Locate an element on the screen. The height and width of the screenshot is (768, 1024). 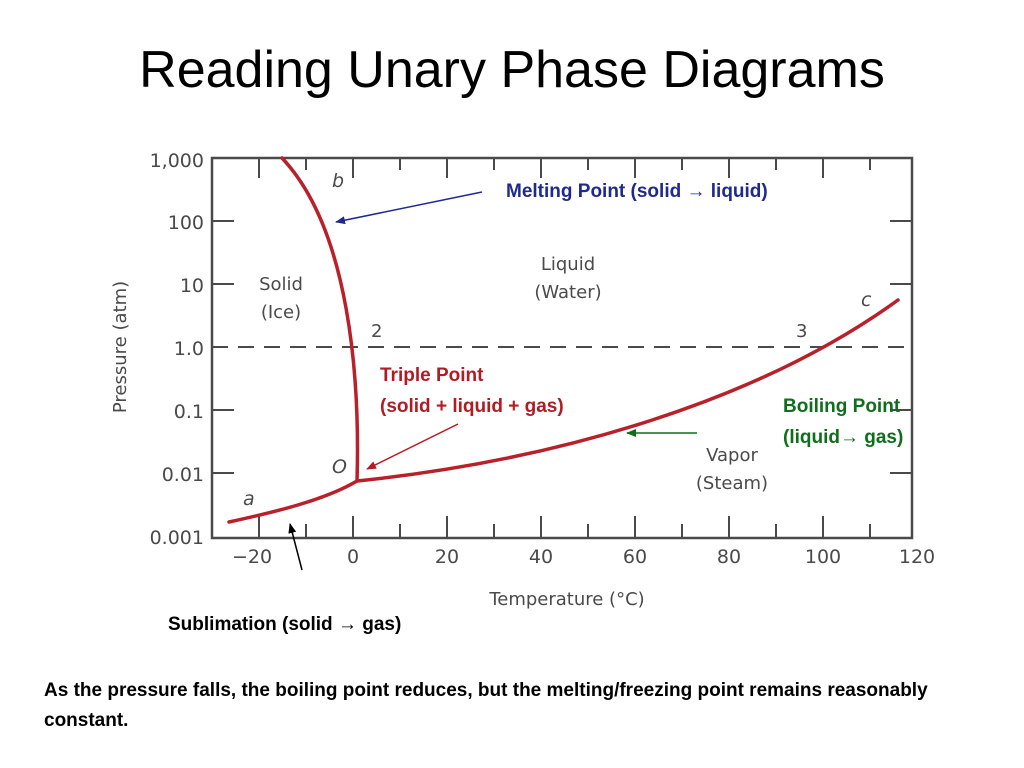
y-tick-label: 1,000 is located at coordinates (177, 161).